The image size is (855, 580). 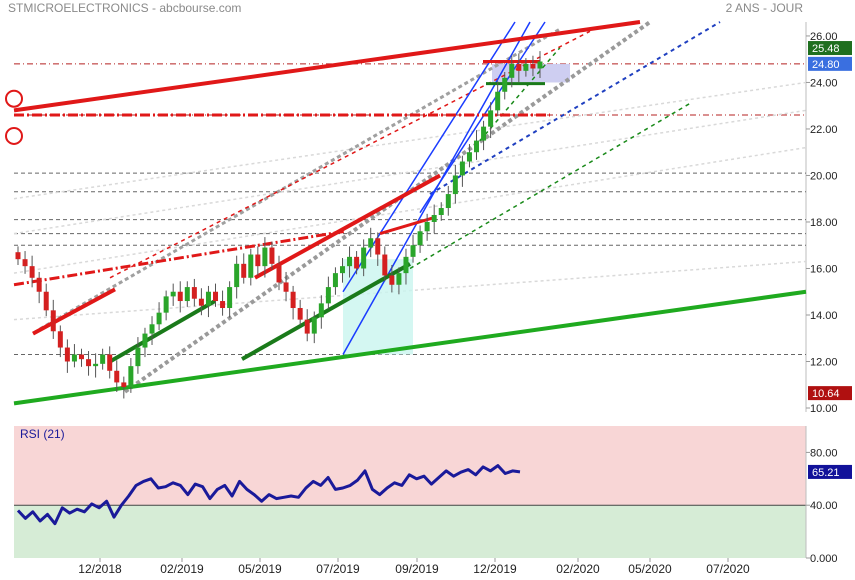 What do you see at coordinates (338, 569) in the screenshot?
I see `x-tick-label: 07/2019` at bounding box center [338, 569].